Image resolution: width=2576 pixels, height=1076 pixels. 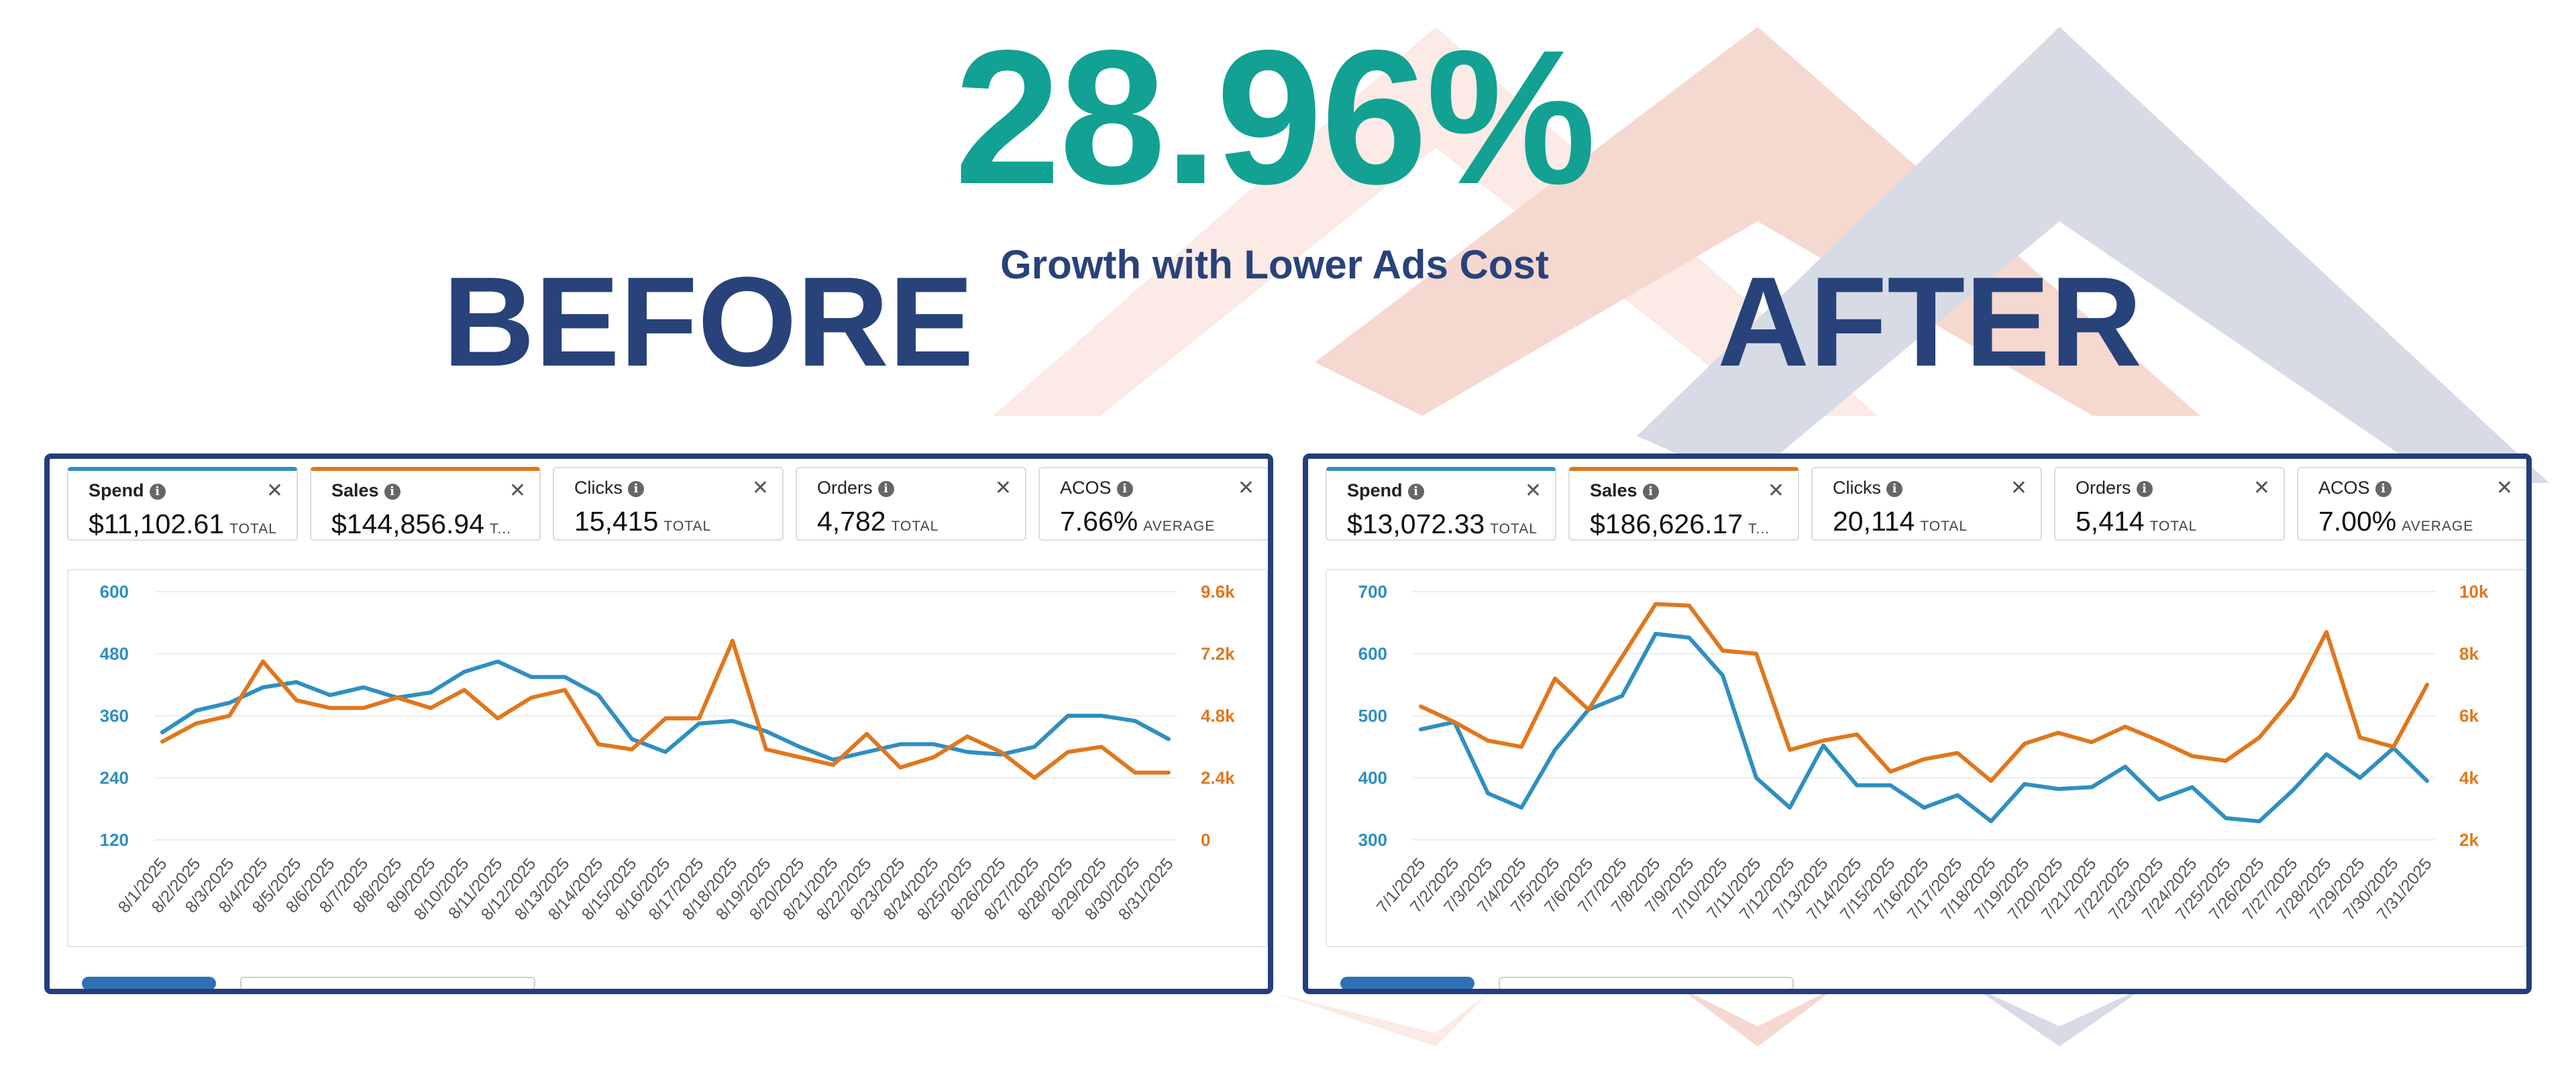 I want to click on y-right-tick-label: 4k, so click(x=2469, y=778).